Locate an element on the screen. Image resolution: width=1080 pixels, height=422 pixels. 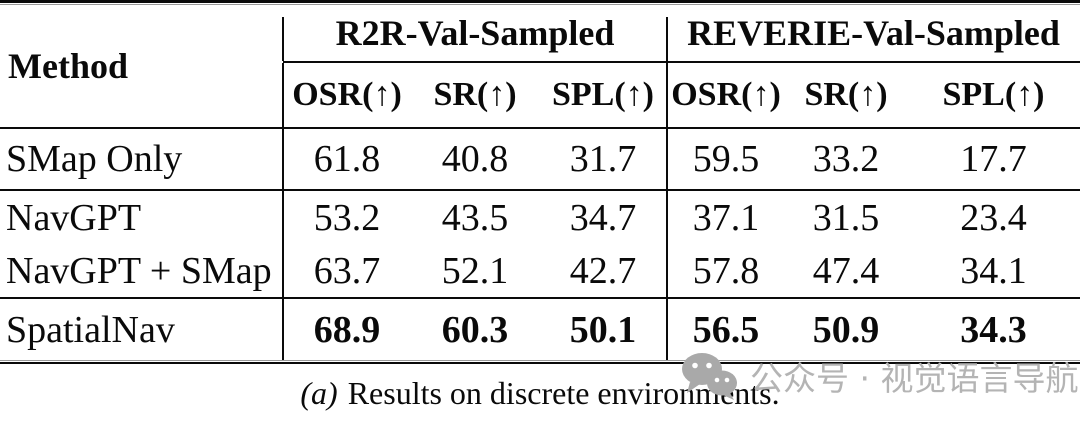
row-smap-only-reverie-osr: 59.5 is located at coordinates (725, 159).